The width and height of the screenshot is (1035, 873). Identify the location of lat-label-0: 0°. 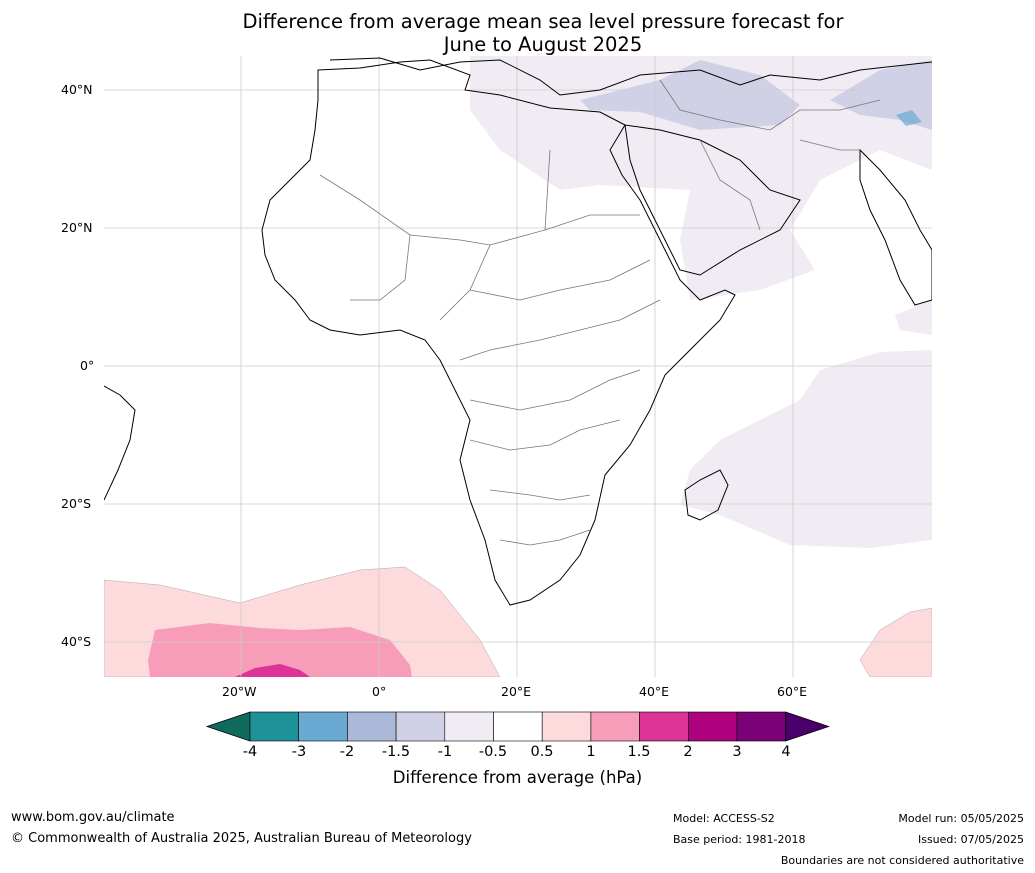
(87, 365).